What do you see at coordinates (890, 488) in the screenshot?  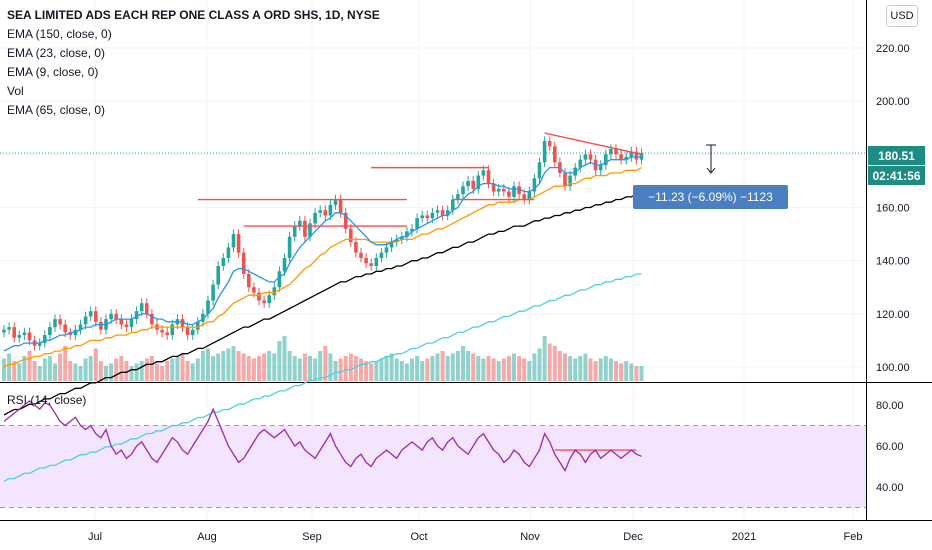 I see `rsi-tick-label: 40.00` at bounding box center [890, 488].